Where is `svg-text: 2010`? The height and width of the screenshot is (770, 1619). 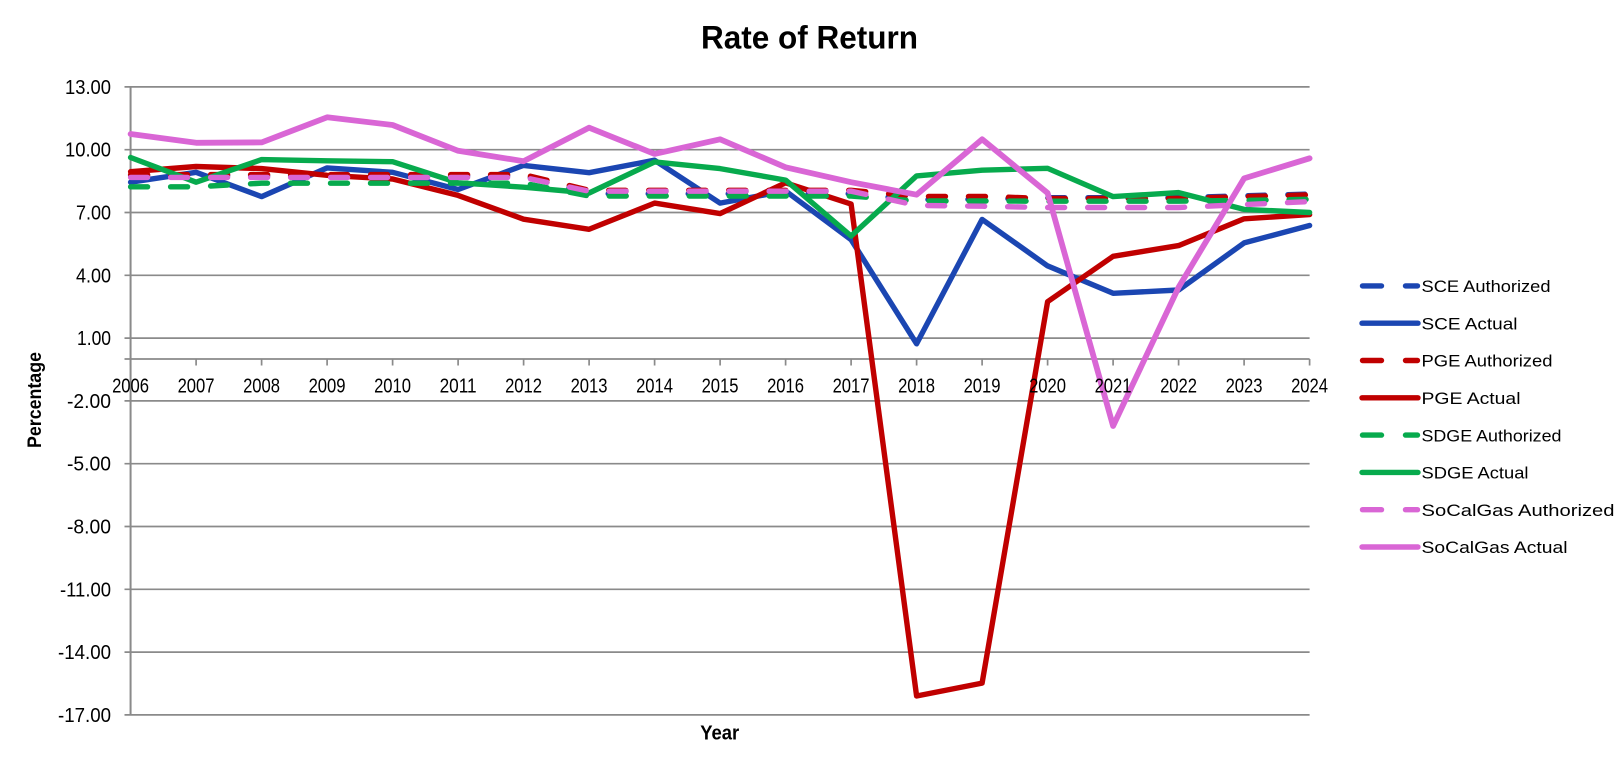
svg-text: 2010 is located at coordinates (392, 386).